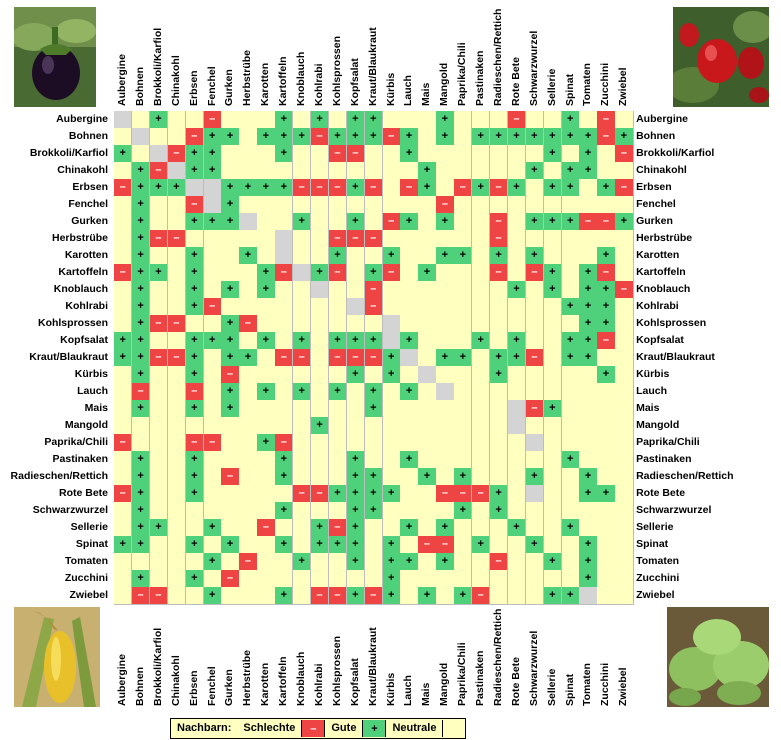  What do you see at coordinates (91, 374) in the screenshot?
I see `row-label-left: Kürbis` at bounding box center [91, 374].